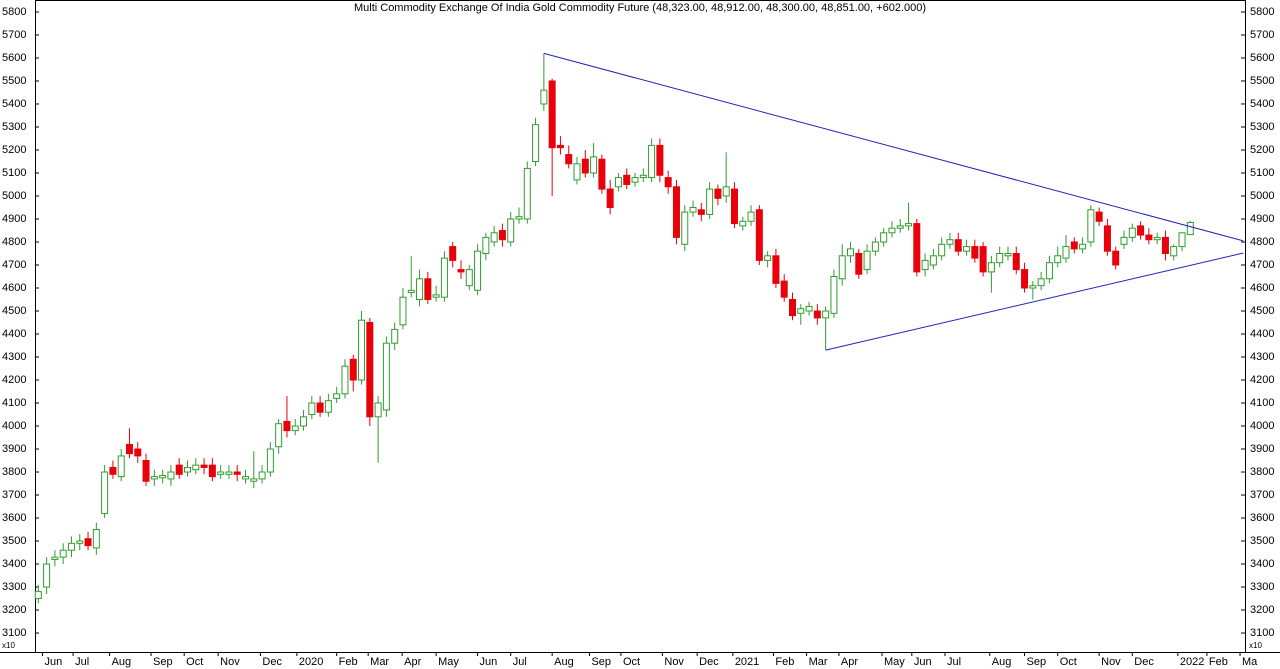 This screenshot has width=1280, height=669. Describe the element at coordinates (1262, 104) in the screenshot. I see `y-tick-label: 5400` at that location.